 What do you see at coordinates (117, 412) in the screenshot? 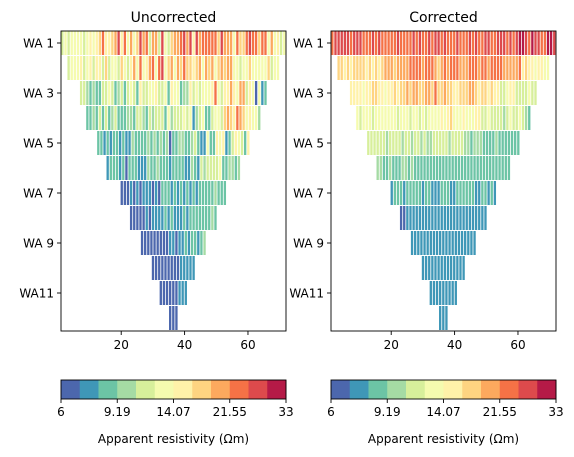
I see `colorbar-tick-label: 9.19` at bounding box center [117, 412].